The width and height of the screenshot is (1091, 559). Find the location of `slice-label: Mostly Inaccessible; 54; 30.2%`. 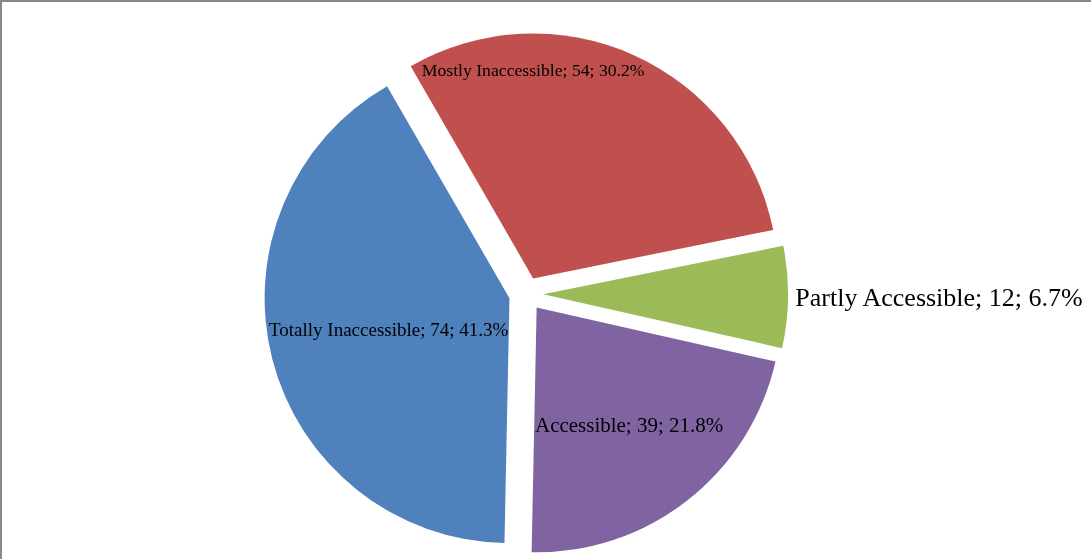

slice-label: Mostly Inaccessible; 54; 30.2% is located at coordinates (533, 69).